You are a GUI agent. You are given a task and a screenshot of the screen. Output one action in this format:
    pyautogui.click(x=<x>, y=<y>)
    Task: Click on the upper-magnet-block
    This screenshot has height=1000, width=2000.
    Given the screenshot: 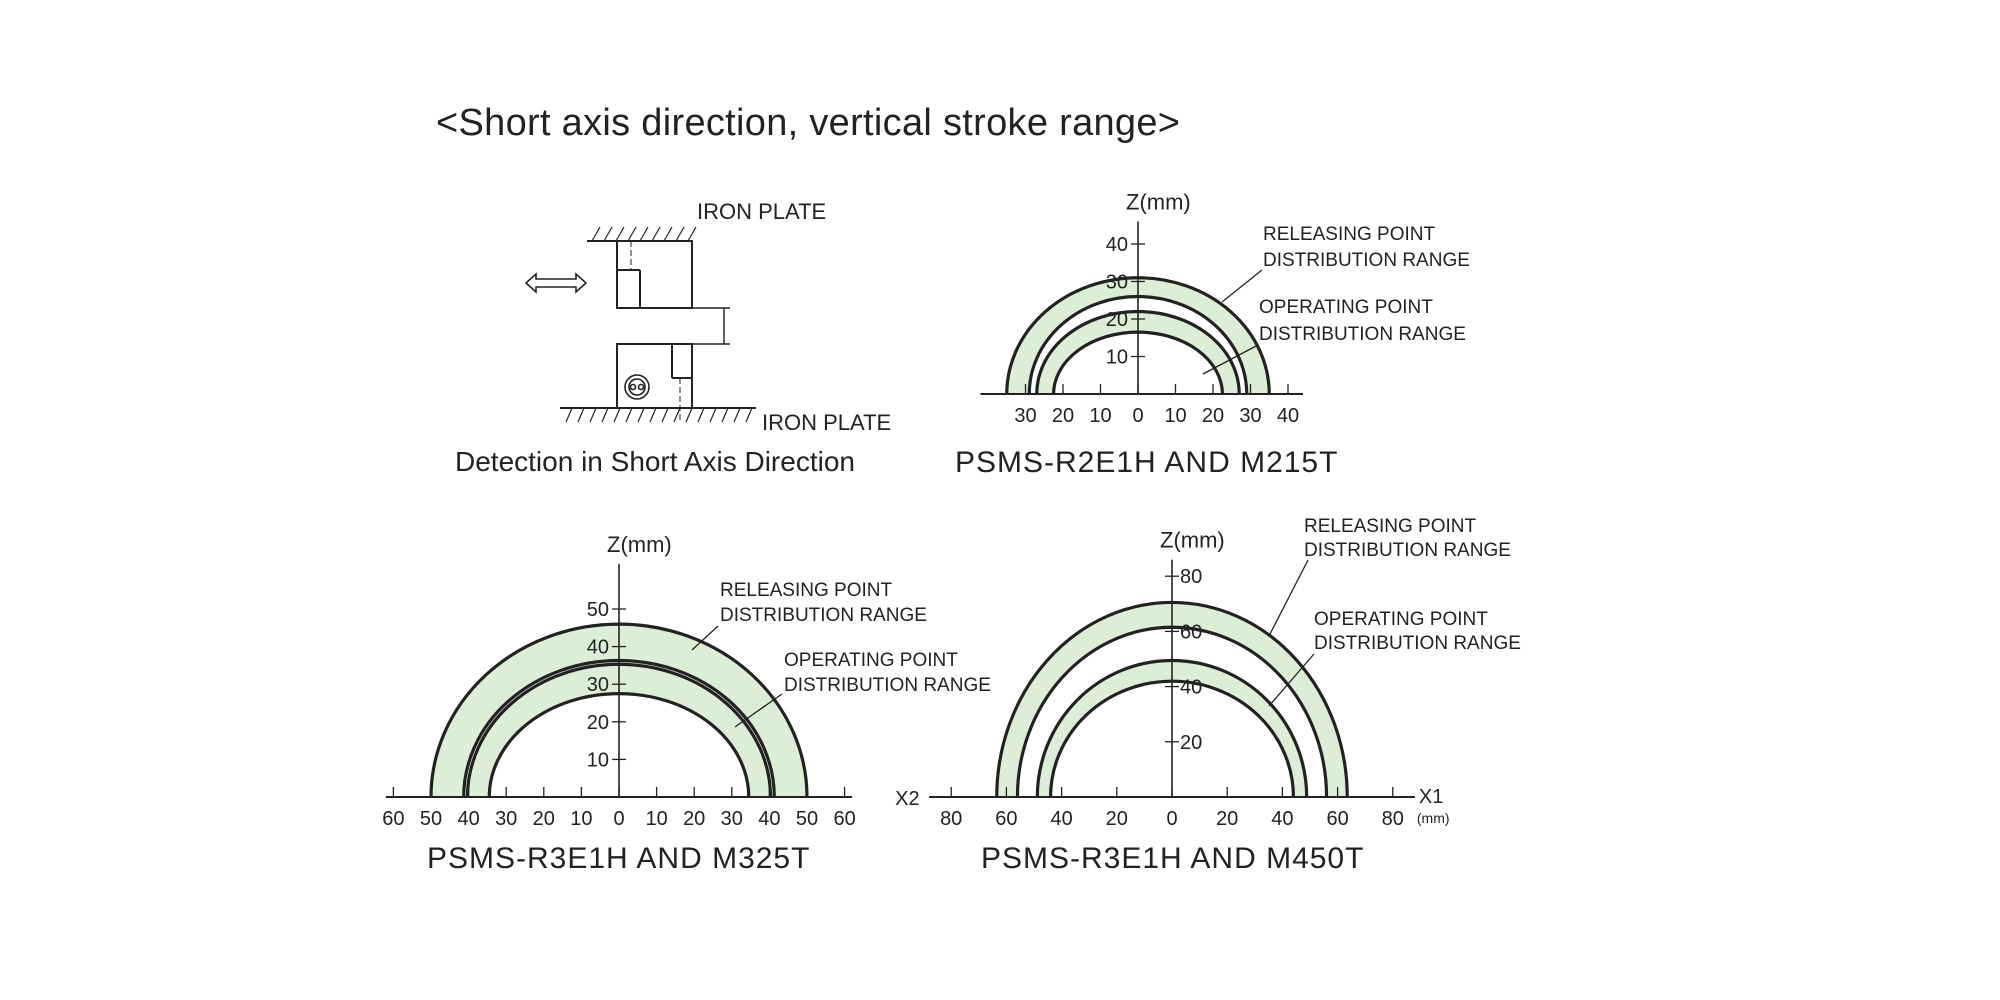 What is the action you would take?
    pyautogui.click(x=654, y=274)
    